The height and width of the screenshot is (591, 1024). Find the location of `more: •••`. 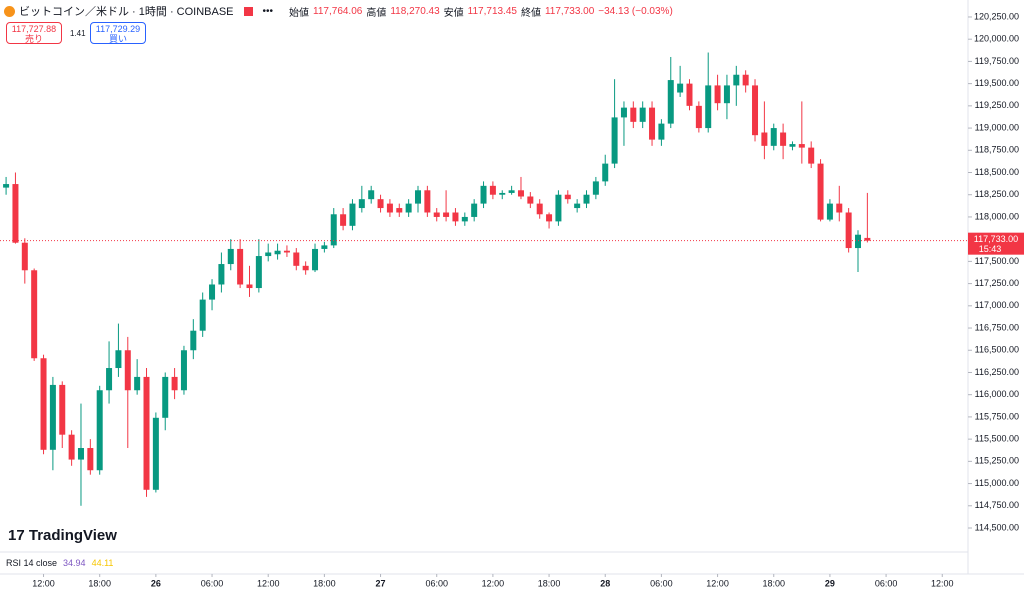

more: ••• is located at coordinates (268, 11).